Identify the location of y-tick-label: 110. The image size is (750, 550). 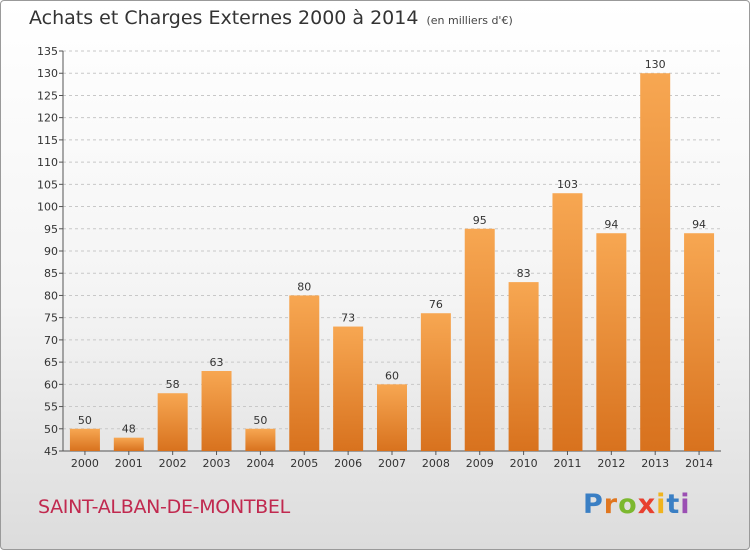
(47, 162).